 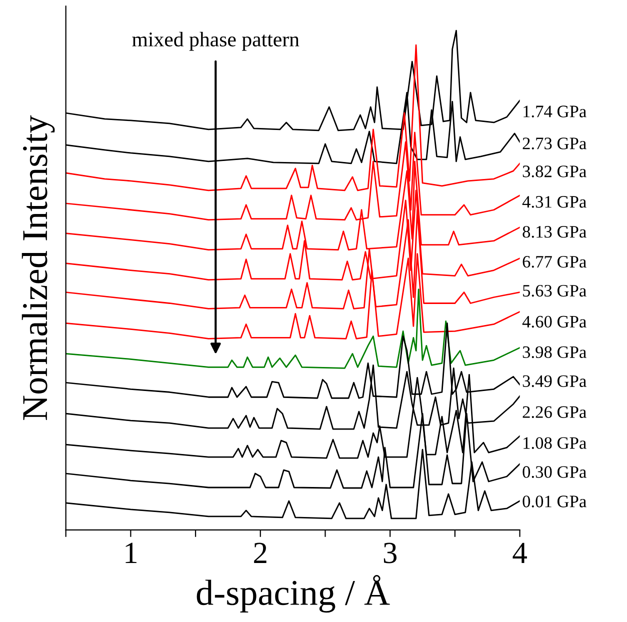 I want to click on series-label: 1.08 GPa, so click(x=555, y=443).